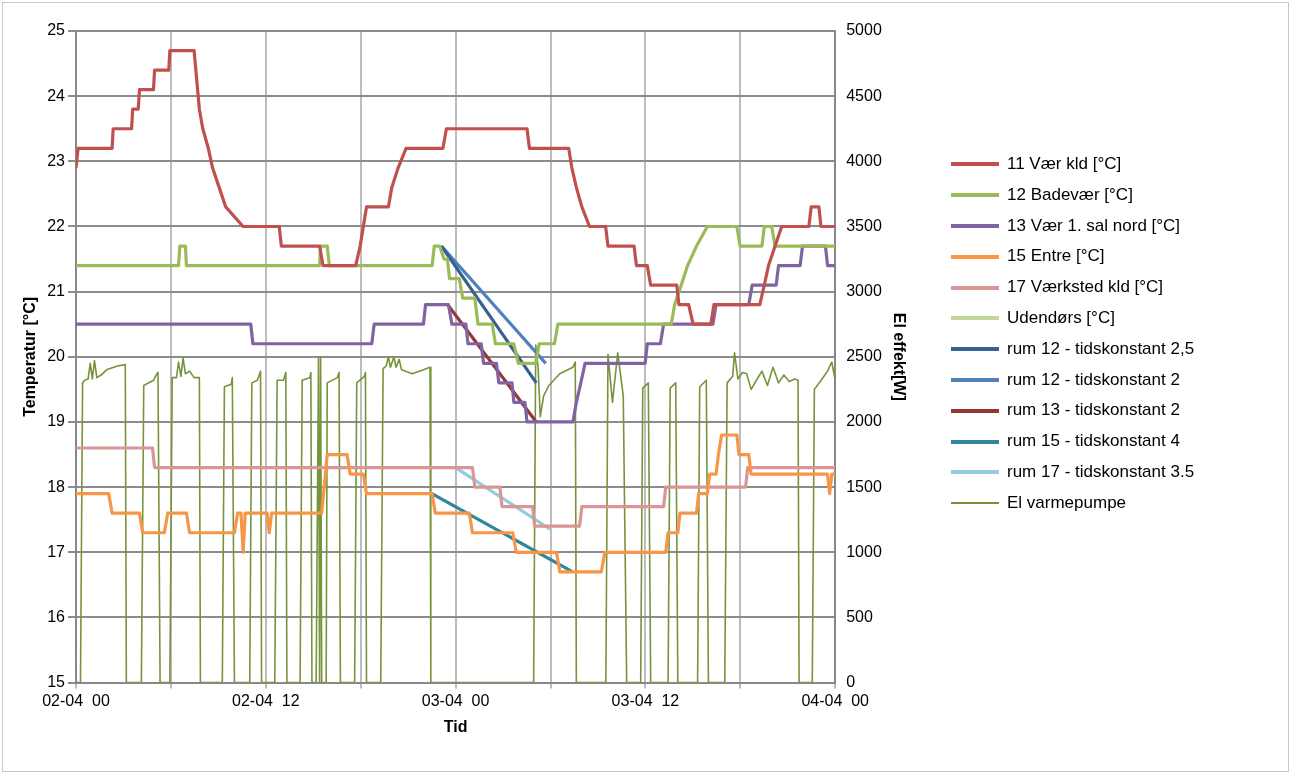 Image resolution: width=1293 pixels, height=776 pixels. Describe the element at coordinates (1093, 379) in the screenshot. I see `legend-label: rum 12 - tidskonstant 2` at that location.